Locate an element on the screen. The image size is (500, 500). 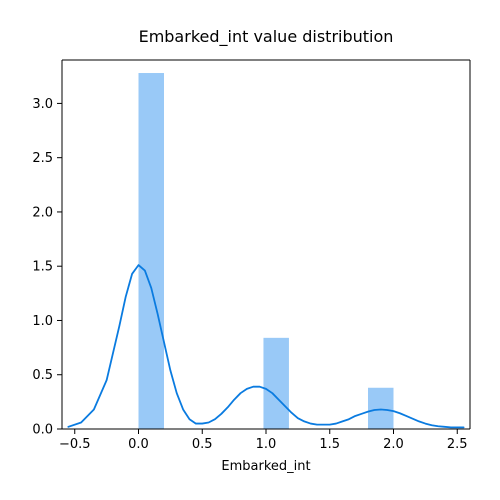
x-ticks: −0.5 0.0 0.5 1.0 1.5 2.0 2.5 is located at coordinates (263, 440).